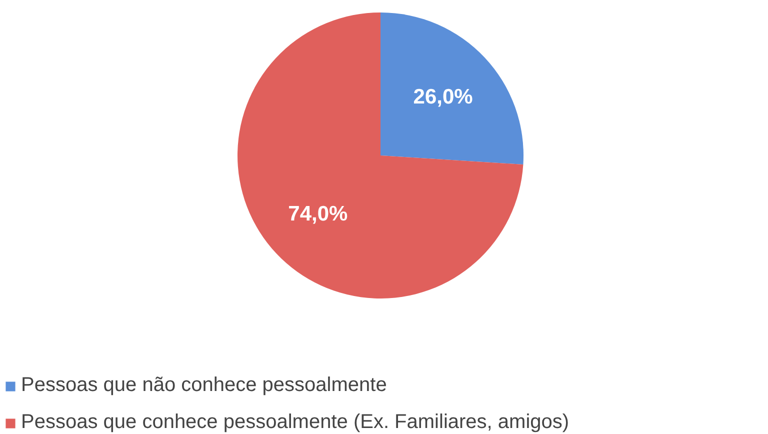 This screenshot has width=768, height=434. Describe the element at coordinates (295, 422) in the screenshot. I see `legend-label: Pessoas que conhece pessoalmente (Ex. Familiares, amigos)` at that location.